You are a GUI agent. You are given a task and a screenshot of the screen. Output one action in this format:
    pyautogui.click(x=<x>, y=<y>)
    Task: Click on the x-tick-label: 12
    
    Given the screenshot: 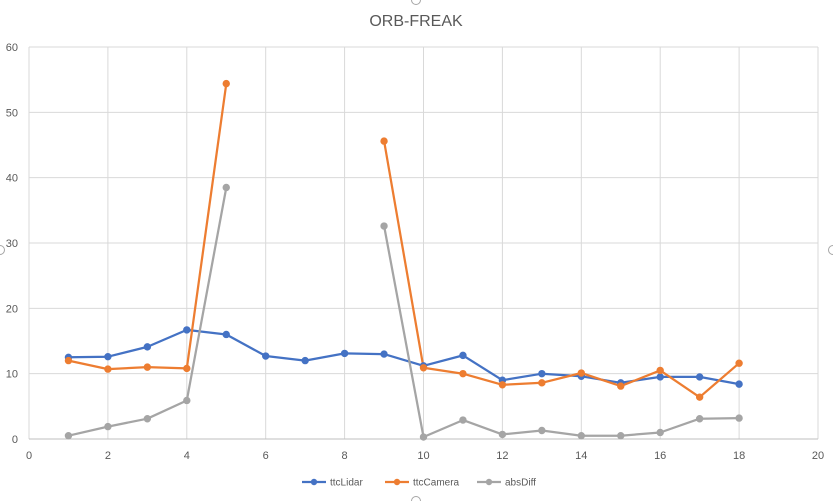 What is the action you would take?
    pyautogui.click(x=502, y=456)
    